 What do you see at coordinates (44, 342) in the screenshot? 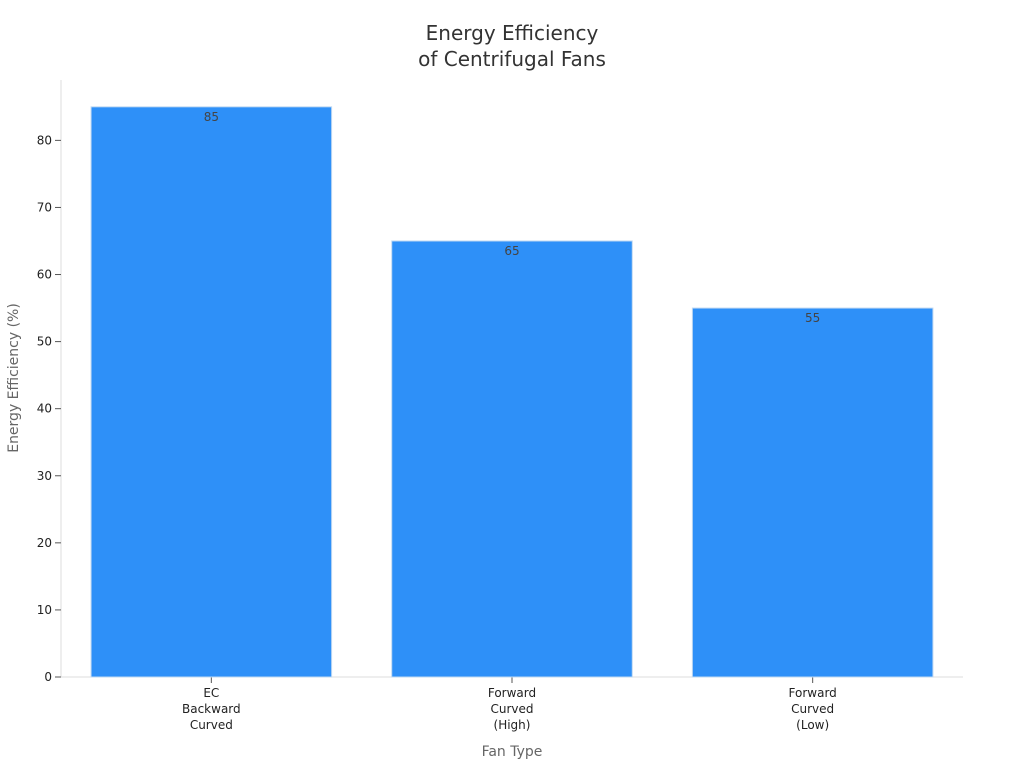
I see `y-tick-label: 50` at bounding box center [44, 342].